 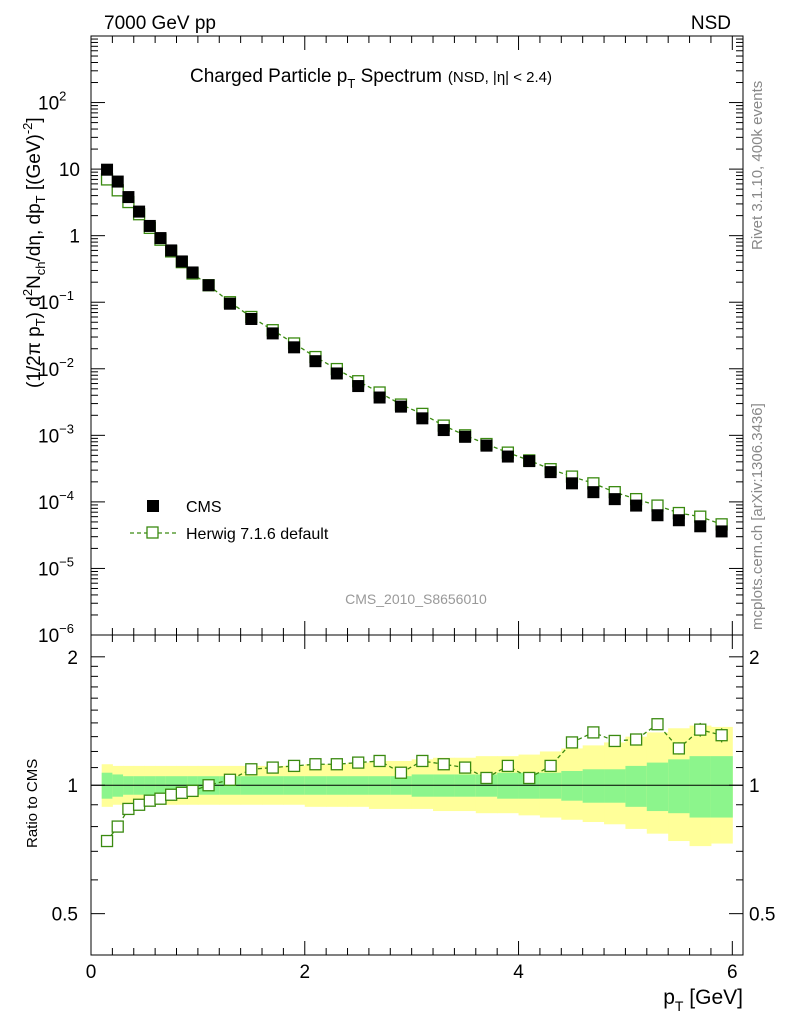 I want to click on analysis-watermark: CMS_2010_S8656010, so click(x=416, y=599).